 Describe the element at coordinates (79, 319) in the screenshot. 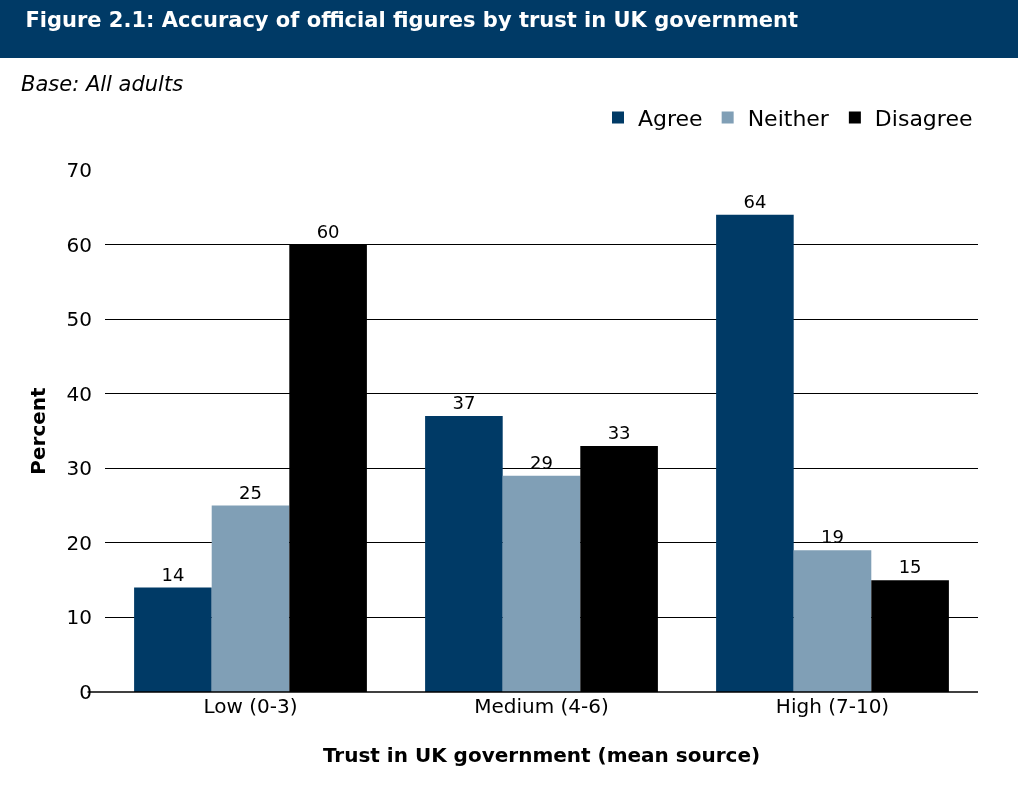

I see `y-tick-label: 50` at that location.